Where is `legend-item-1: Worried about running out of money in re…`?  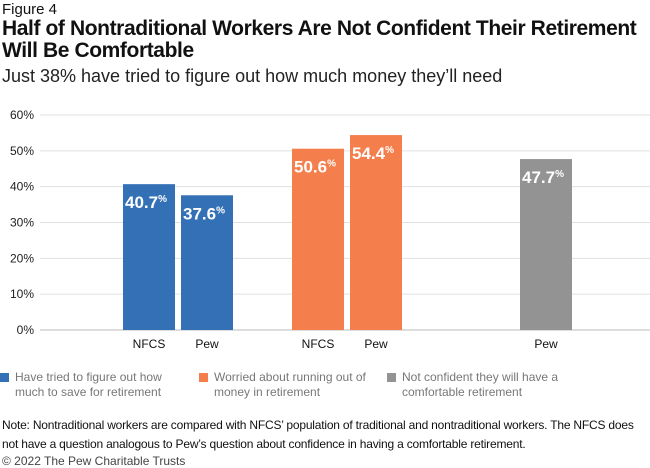 legend-item-1: Worried about running out of money in re… is located at coordinates (289, 385).